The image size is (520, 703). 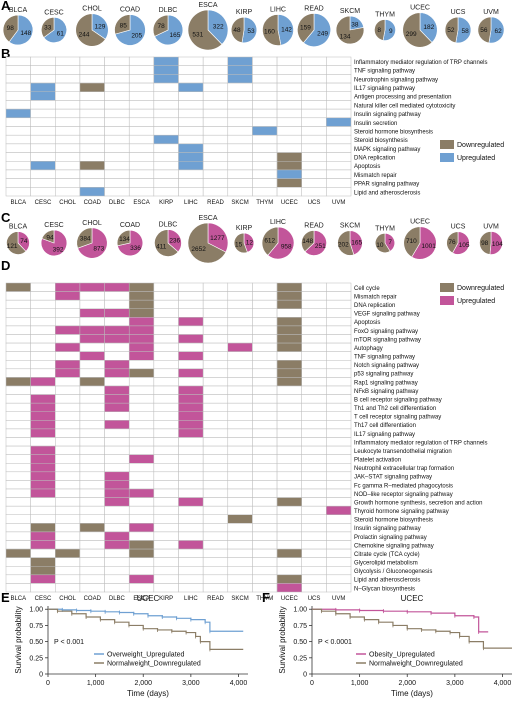 What do you see at coordinates (300, 610) in the screenshot?
I see `y-tick-label: 1.00` at bounding box center [300, 610].